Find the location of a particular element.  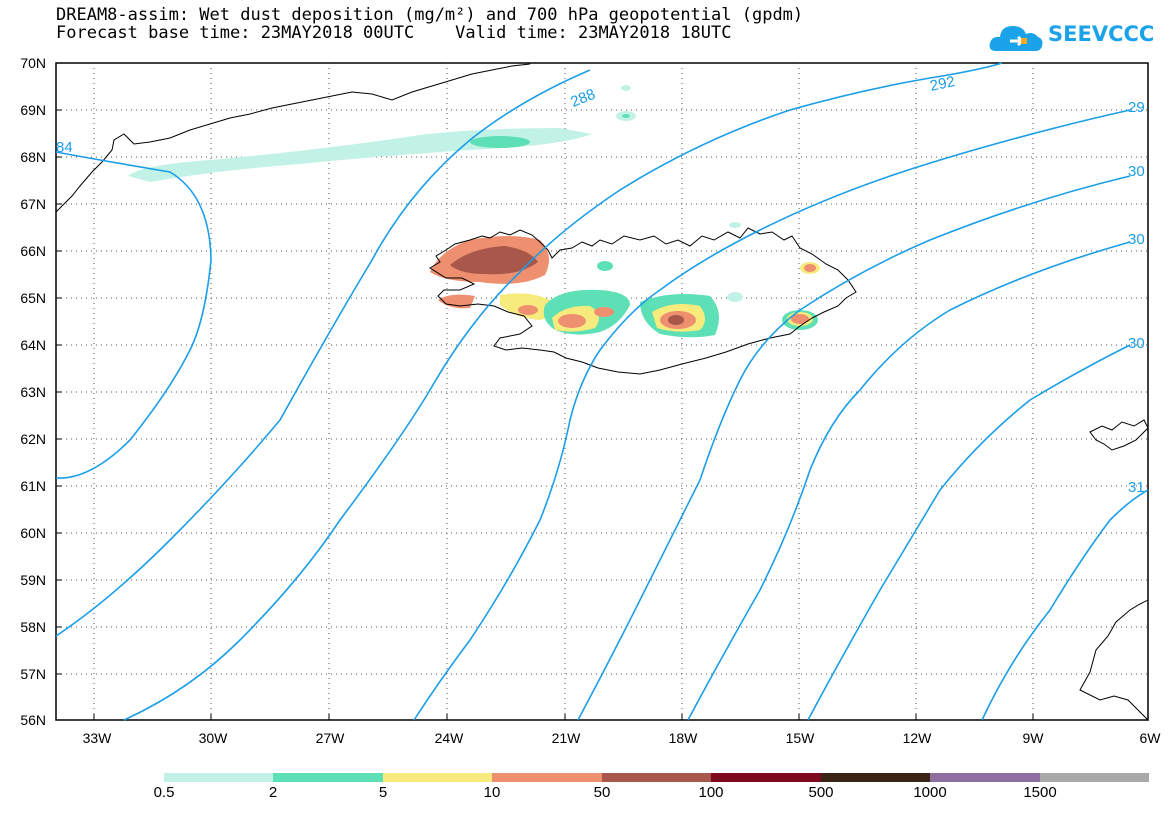

legend-tick-label: 500 is located at coordinates (821, 792).